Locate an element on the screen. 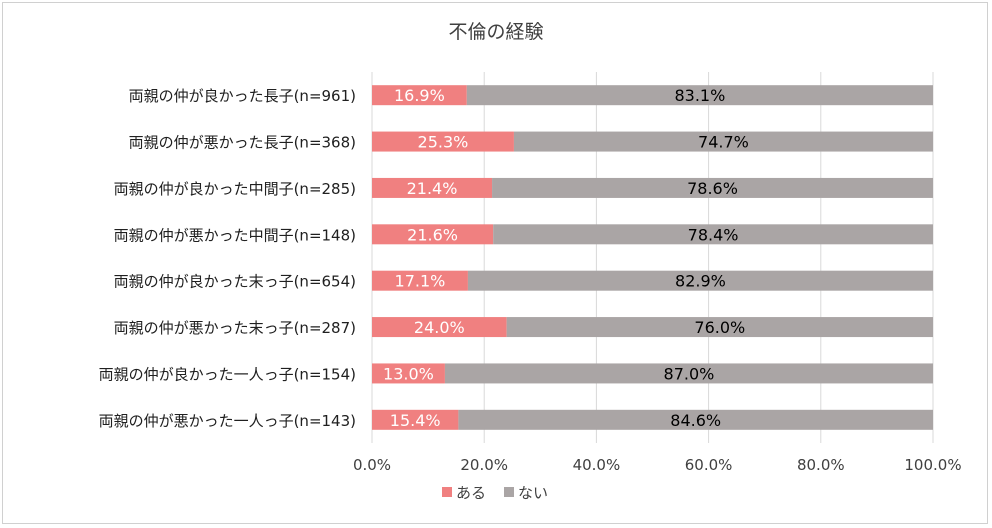 This screenshot has width=992, height=528. x-tick-label: 100.0% is located at coordinates (932, 465).